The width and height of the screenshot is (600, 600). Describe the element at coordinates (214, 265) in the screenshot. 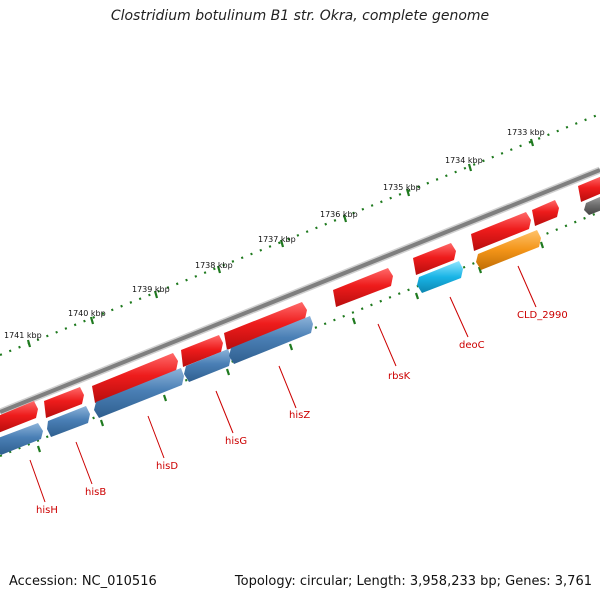

I see `scale-label-1738: 1738 kbp` at that location.